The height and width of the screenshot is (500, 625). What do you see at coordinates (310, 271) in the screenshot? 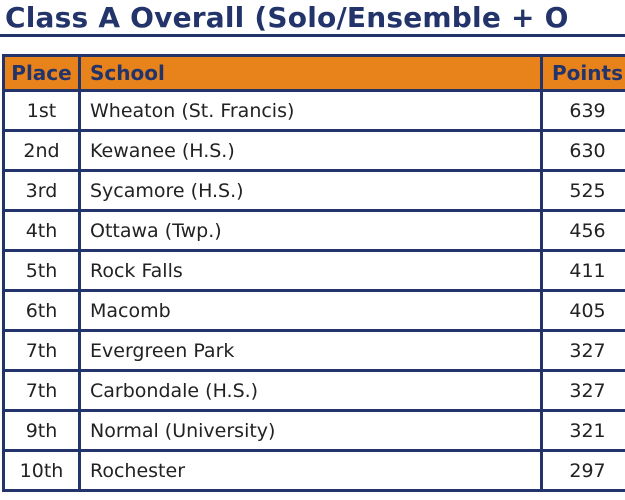
I see `school-cell: Rock Falls` at bounding box center [310, 271].